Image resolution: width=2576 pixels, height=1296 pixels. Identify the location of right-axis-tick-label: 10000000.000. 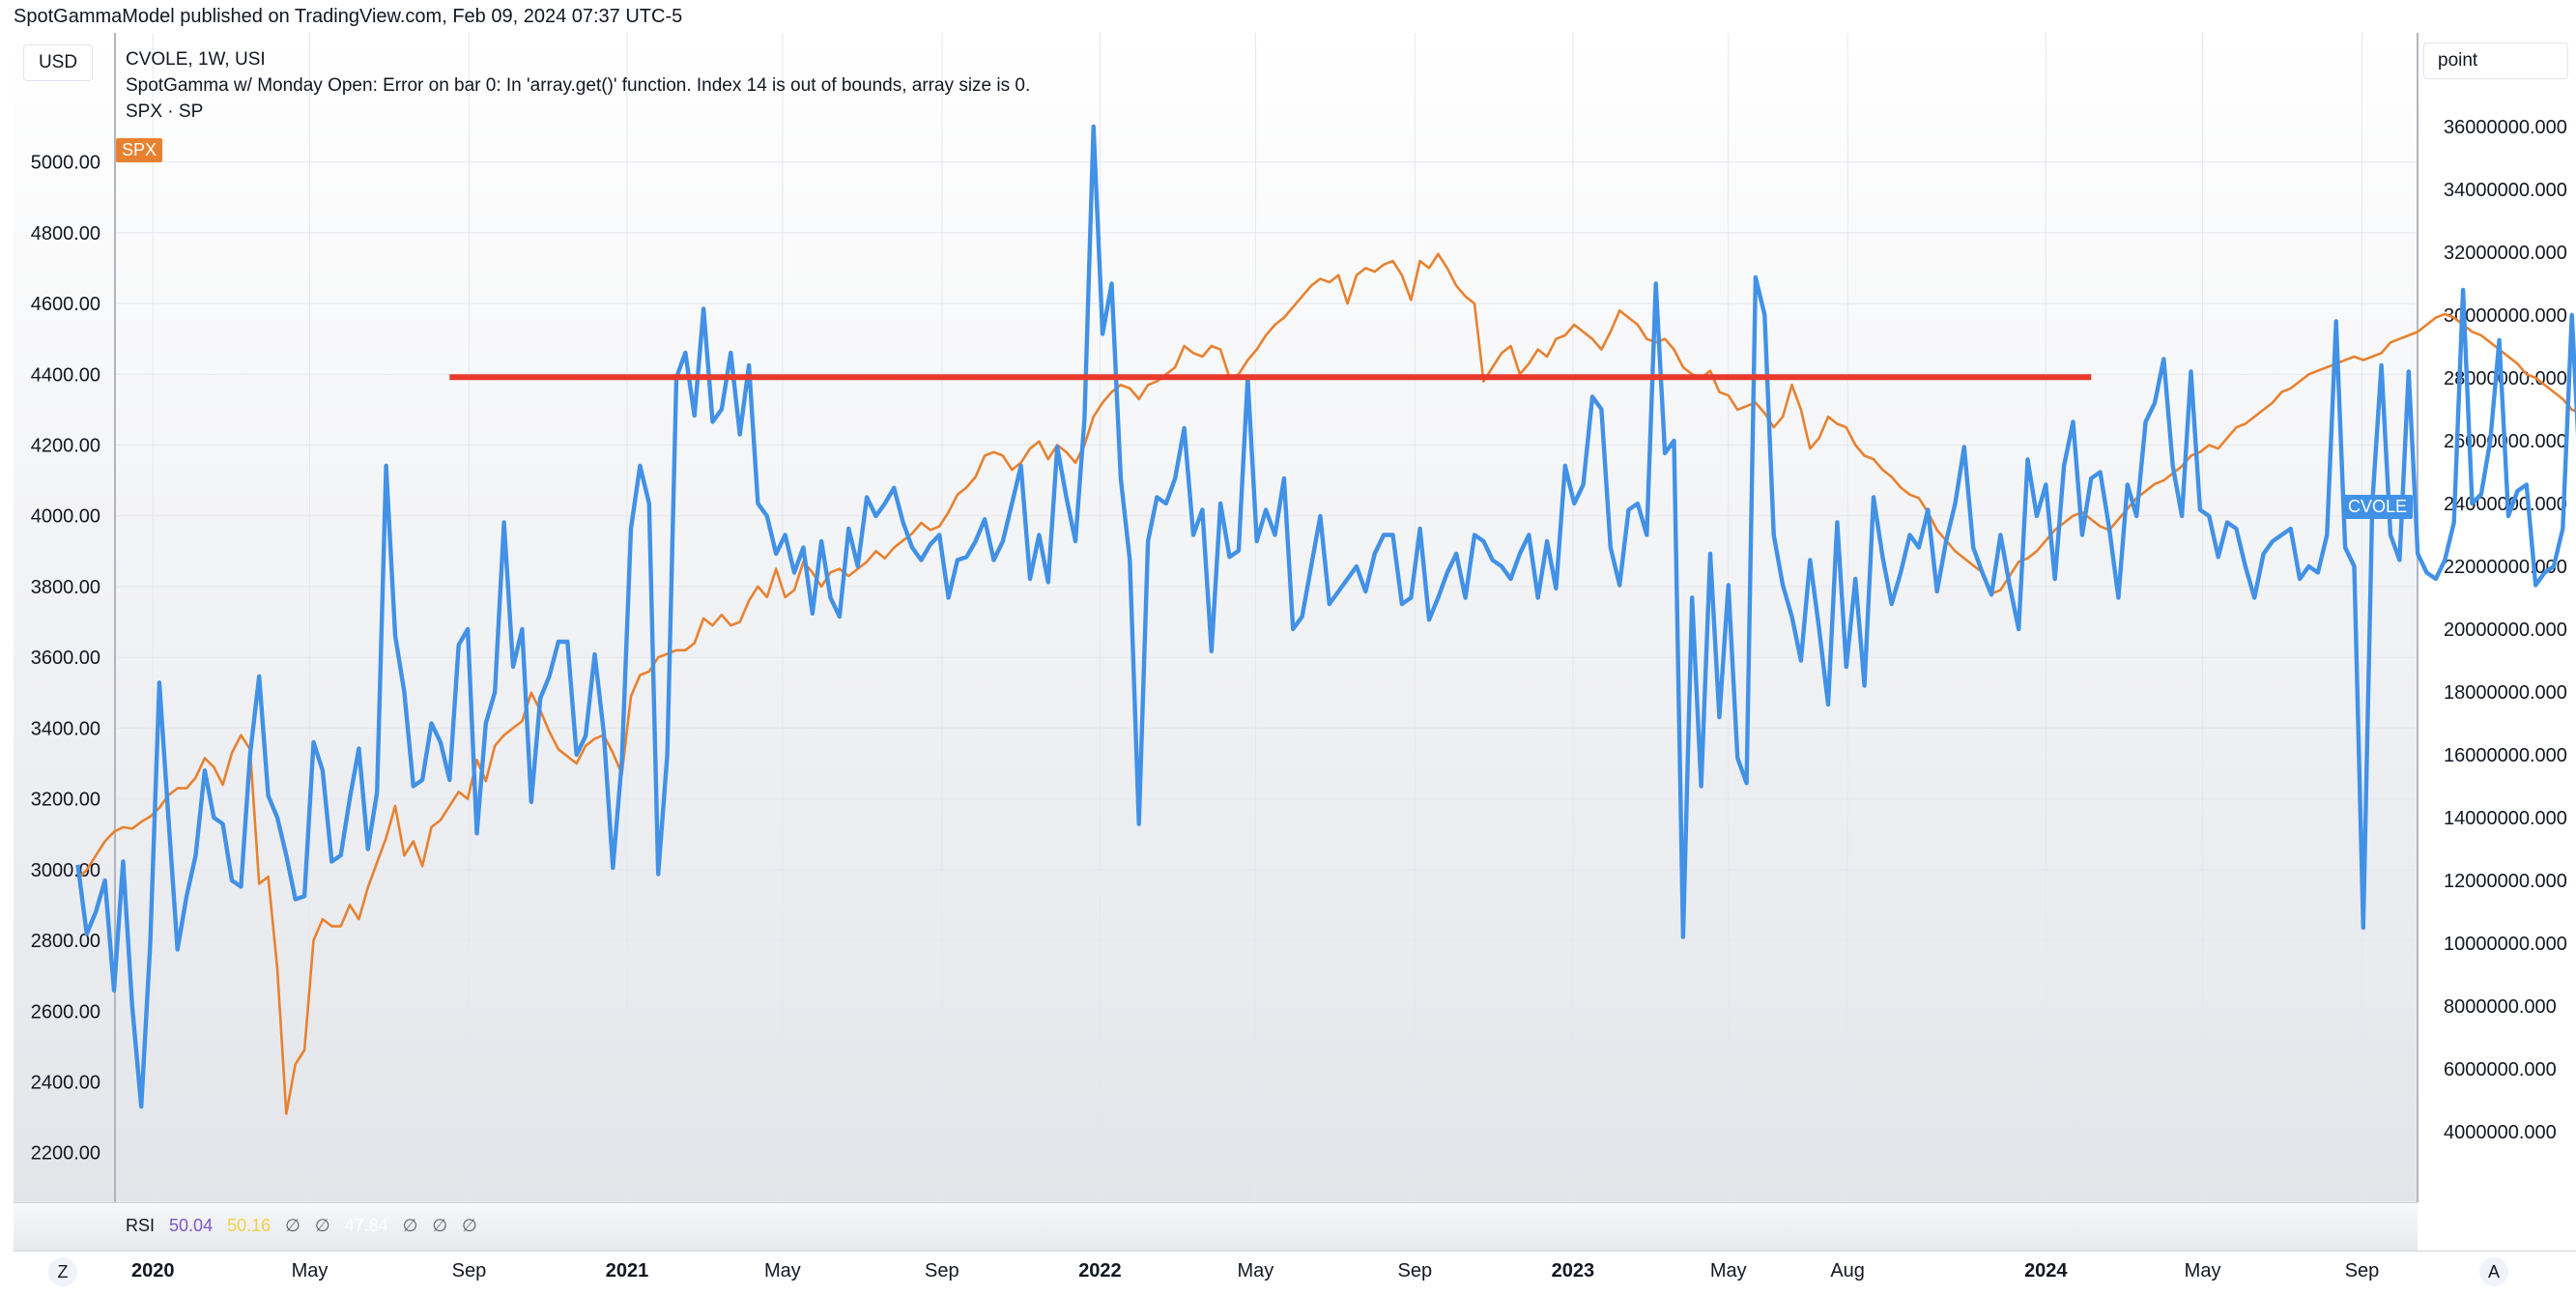
(2506, 945).